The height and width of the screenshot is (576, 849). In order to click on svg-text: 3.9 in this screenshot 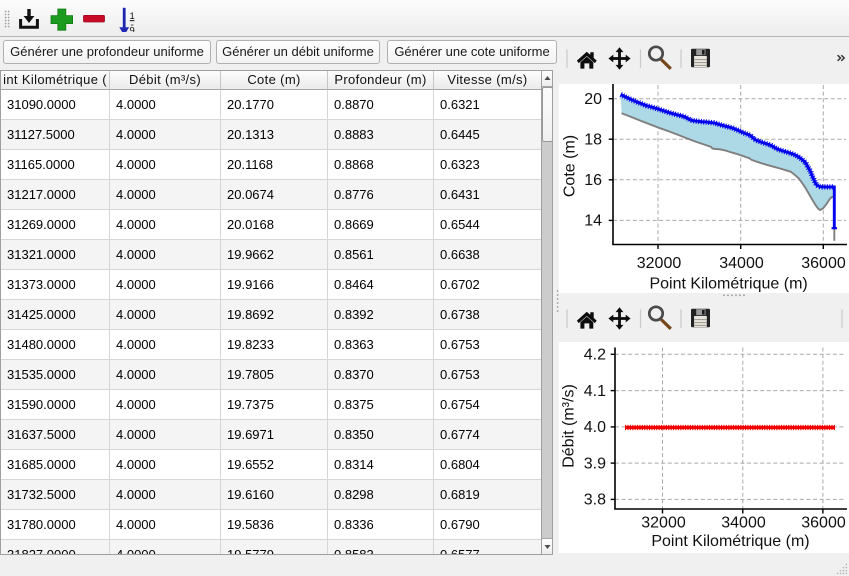, I will do `click(595, 463)`.